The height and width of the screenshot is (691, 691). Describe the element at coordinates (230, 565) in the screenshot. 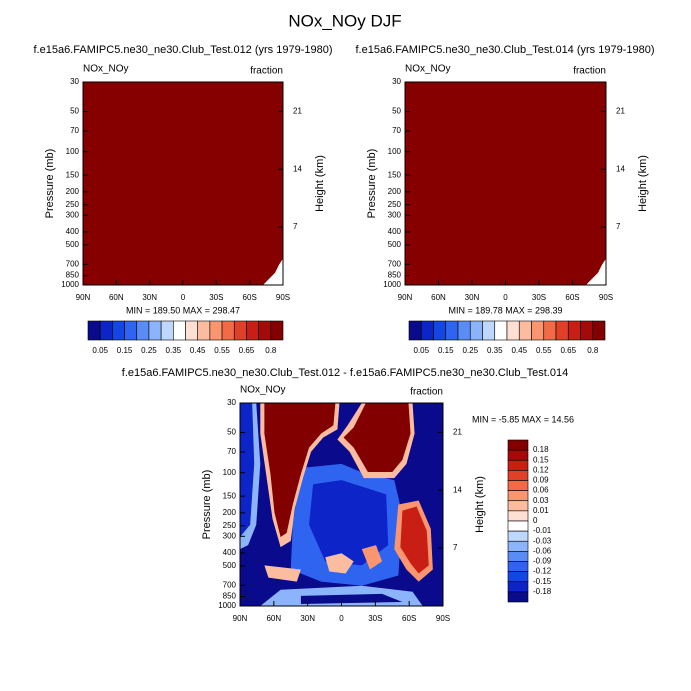

I see `y-tick-label: 500` at that location.